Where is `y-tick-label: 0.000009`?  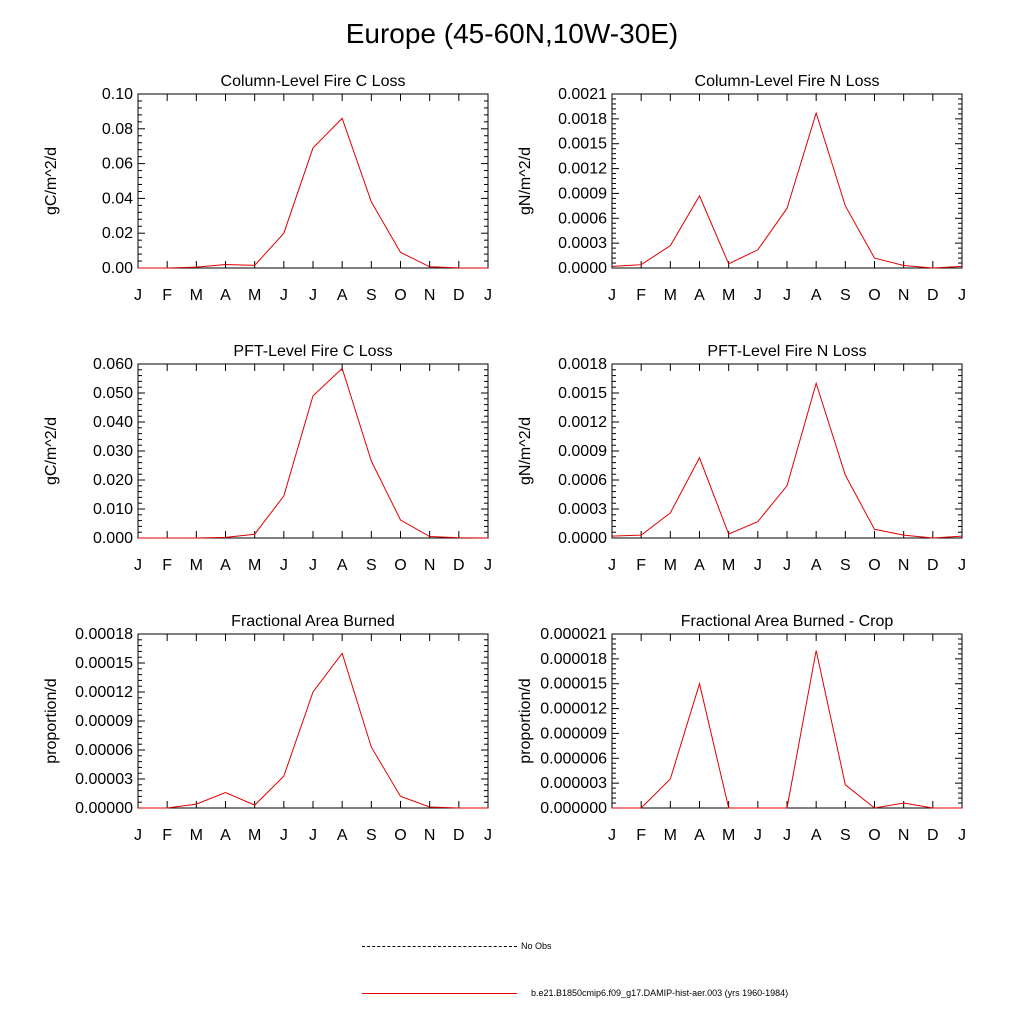 y-tick-label: 0.000009 is located at coordinates (573, 733).